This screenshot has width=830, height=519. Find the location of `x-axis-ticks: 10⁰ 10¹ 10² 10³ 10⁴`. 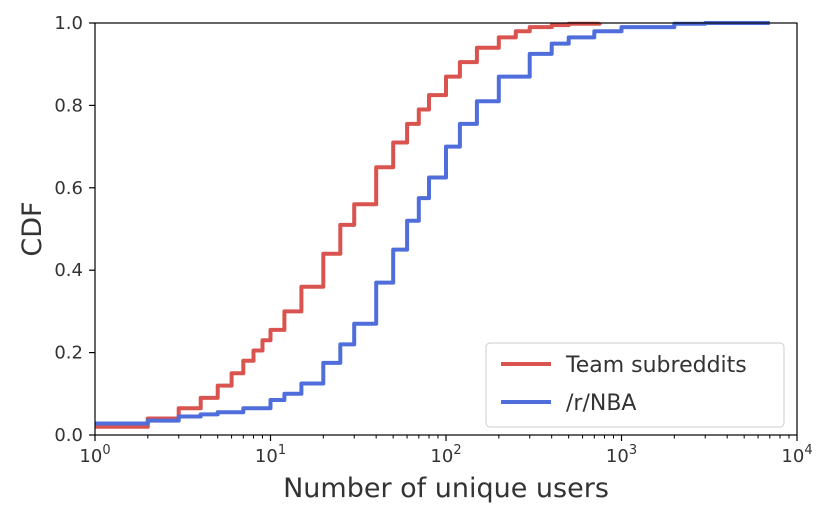

x-axis-ticks: 10⁰ 10¹ 10² 10³ 10⁴ is located at coordinates (446, 451).